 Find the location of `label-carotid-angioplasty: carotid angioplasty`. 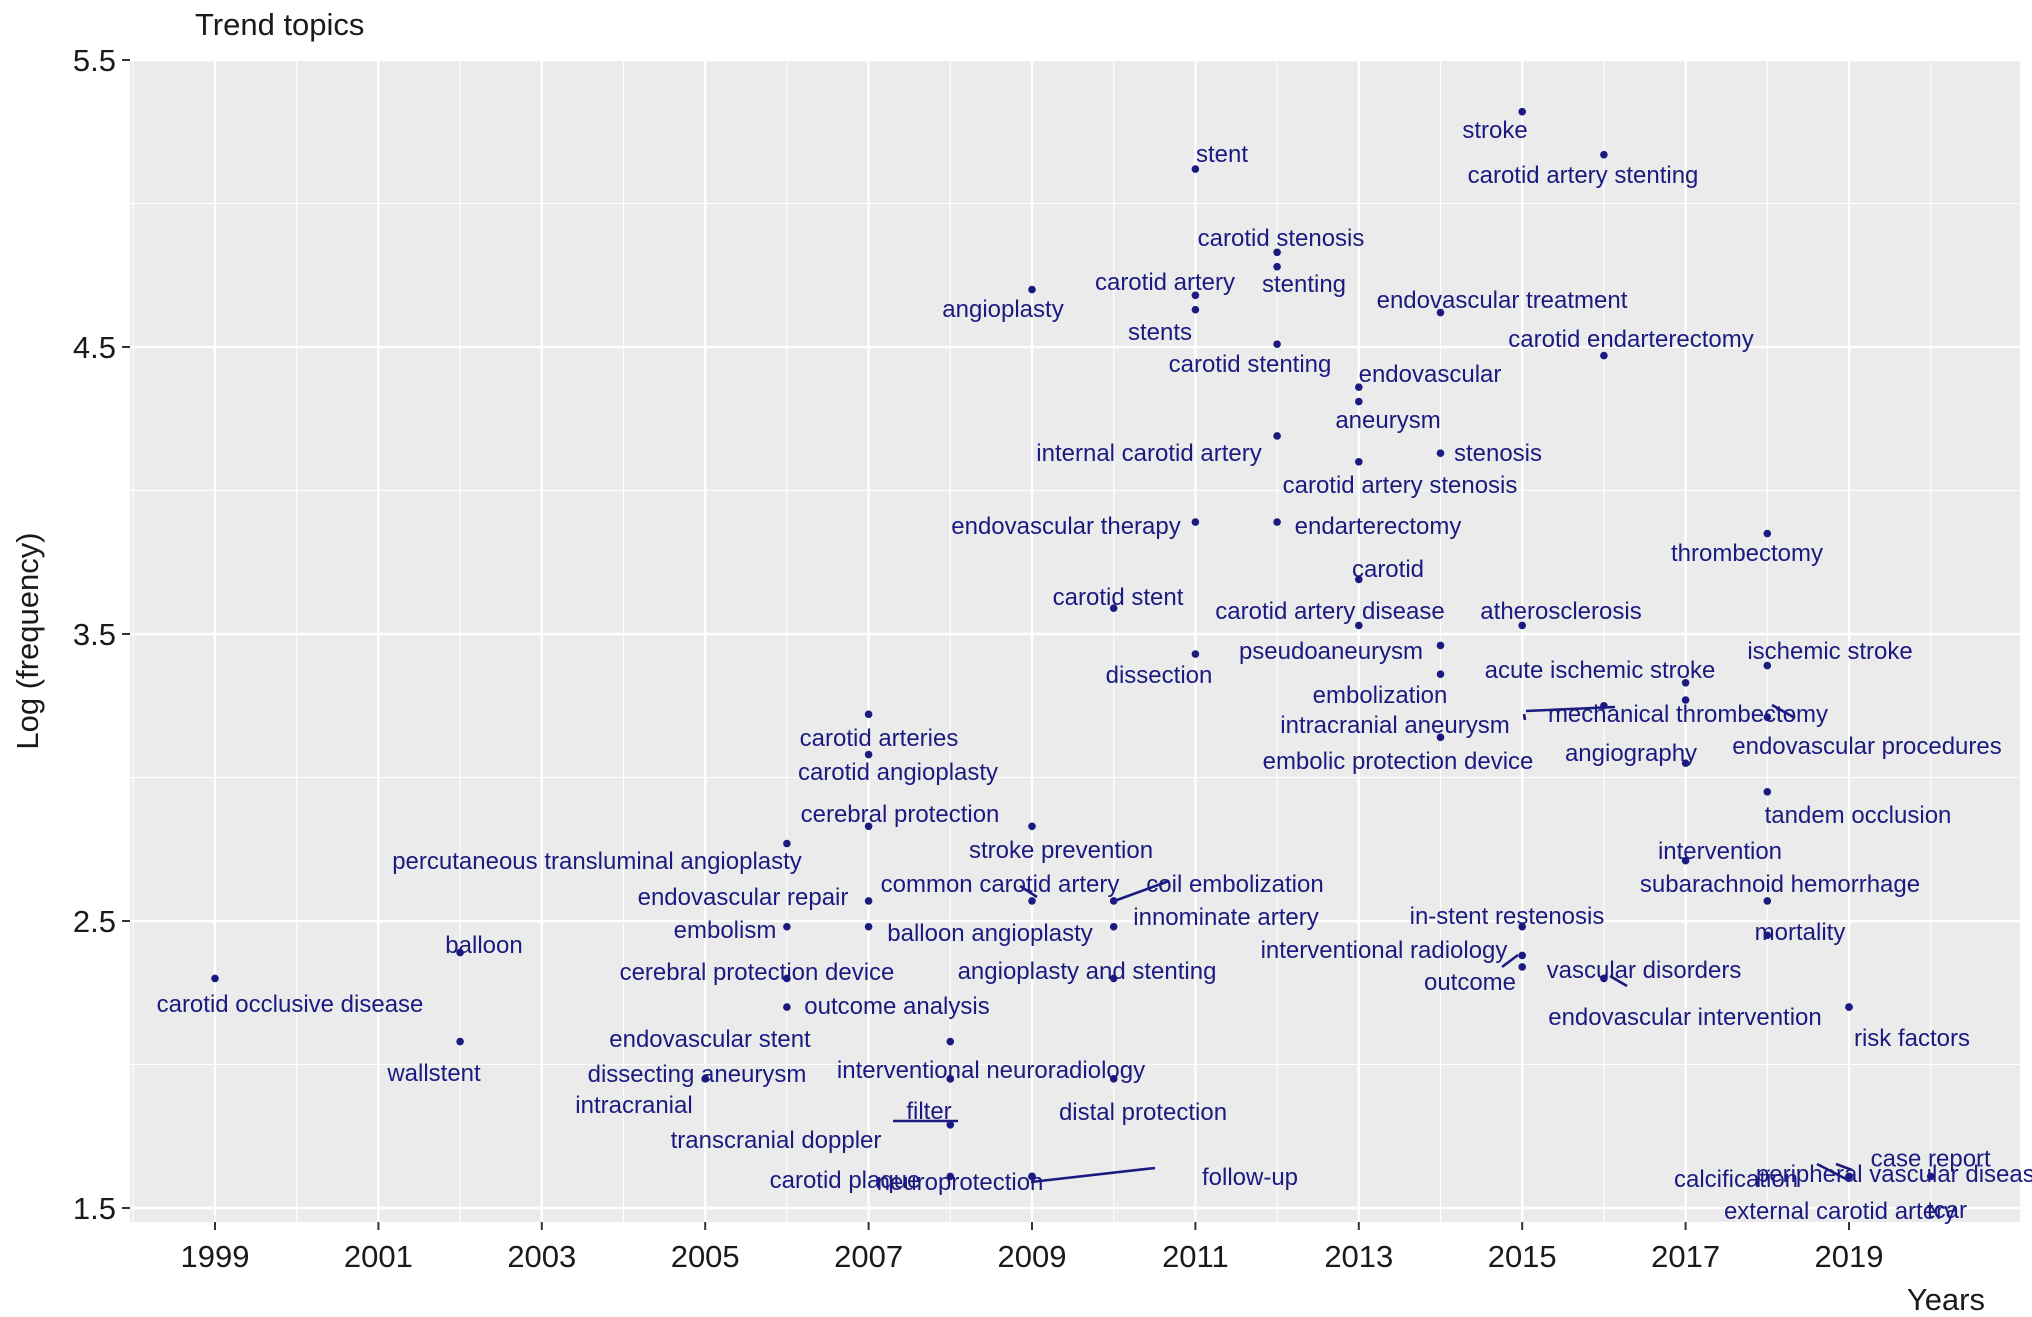

label-carotid-angioplasty: carotid angioplasty is located at coordinates (898, 772).